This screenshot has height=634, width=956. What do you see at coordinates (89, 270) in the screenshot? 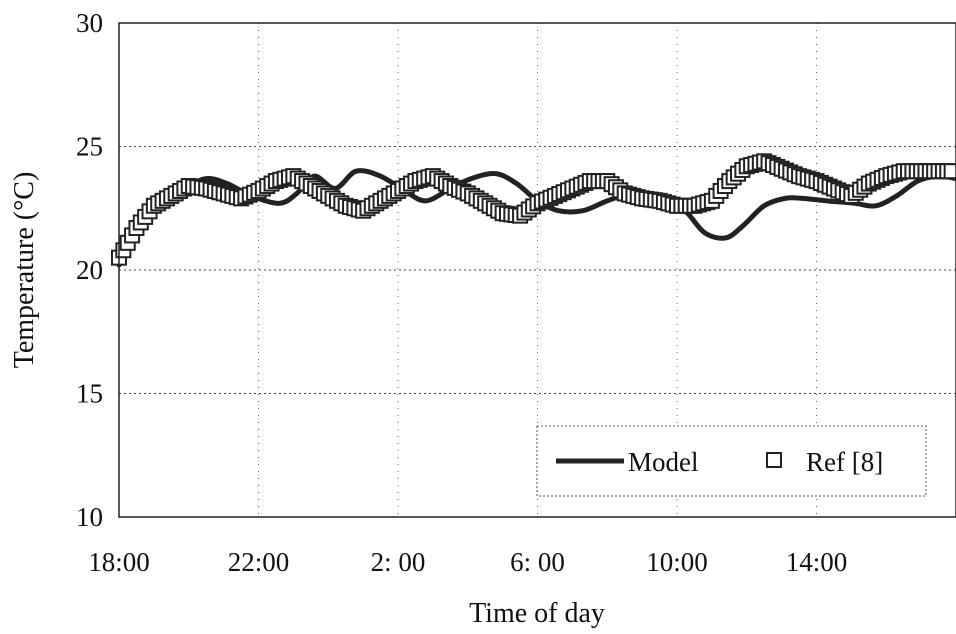
I see `y-tick-label: 20` at bounding box center [89, 270].